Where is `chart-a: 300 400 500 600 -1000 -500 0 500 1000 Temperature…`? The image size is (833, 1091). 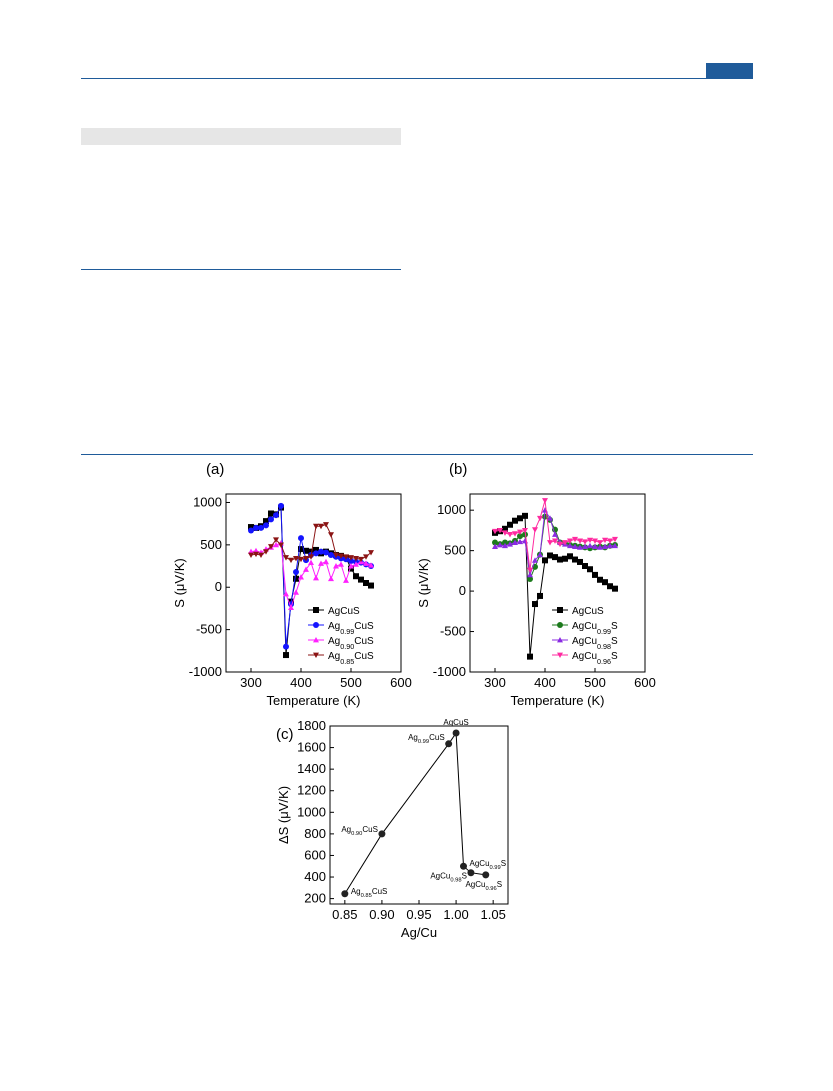 chart-a: 300 400 500 600 -1000 -500 0 500 1000 Temperature… is located at coordinates (292, 600).